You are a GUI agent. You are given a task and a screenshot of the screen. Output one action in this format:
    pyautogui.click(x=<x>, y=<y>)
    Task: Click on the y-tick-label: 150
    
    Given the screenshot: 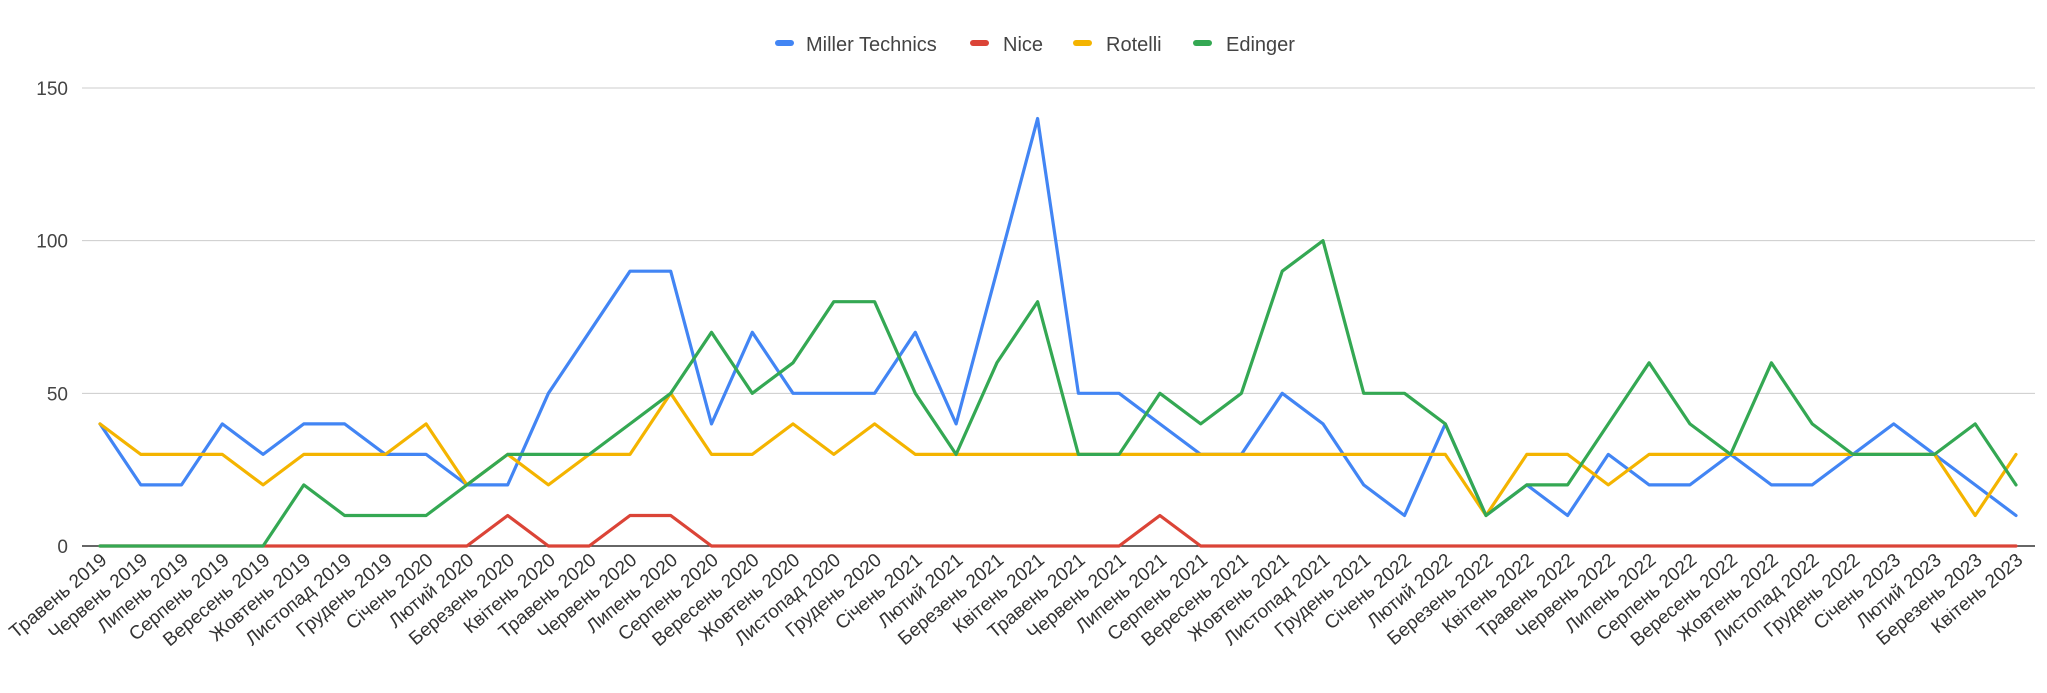 What is the action you would take?
    pyautogui.click(x=52, y=89)
    